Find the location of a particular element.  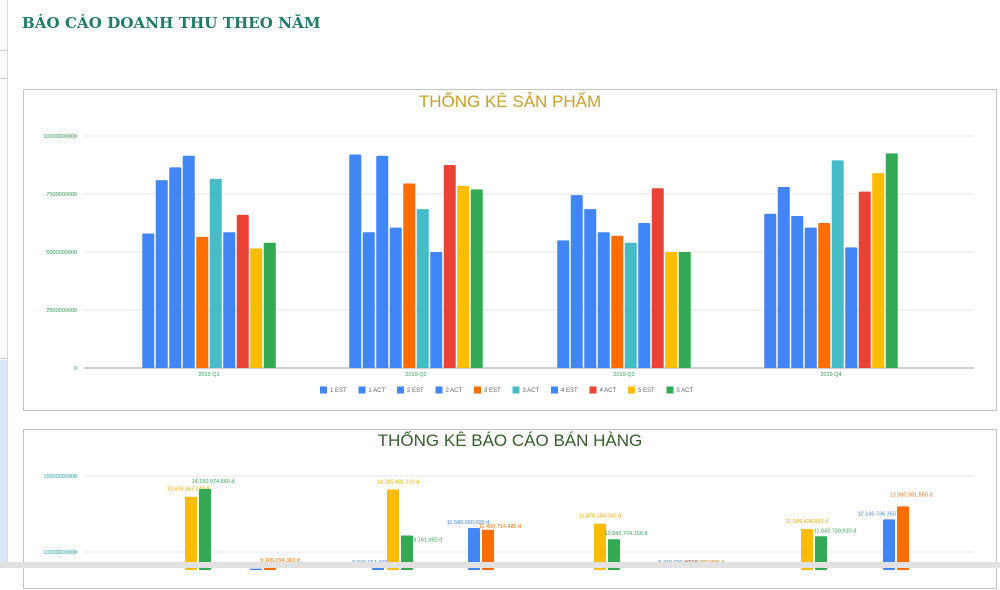

gutter-selection is located at coordinates (3, 464).